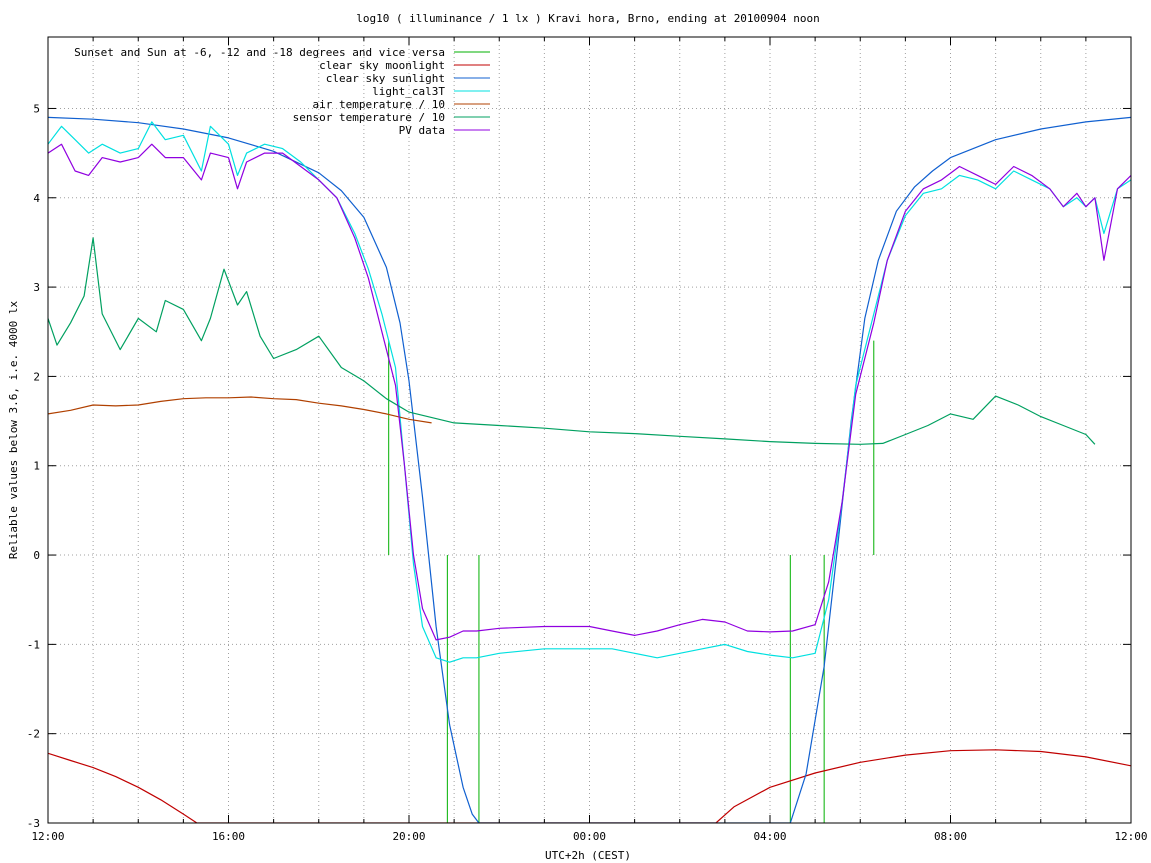 The image size is (1151, 863). What do you see at coordinates (36, 108) in the screenshot?
I see `y-tick-label: 5` at bounding box center [36, 108].